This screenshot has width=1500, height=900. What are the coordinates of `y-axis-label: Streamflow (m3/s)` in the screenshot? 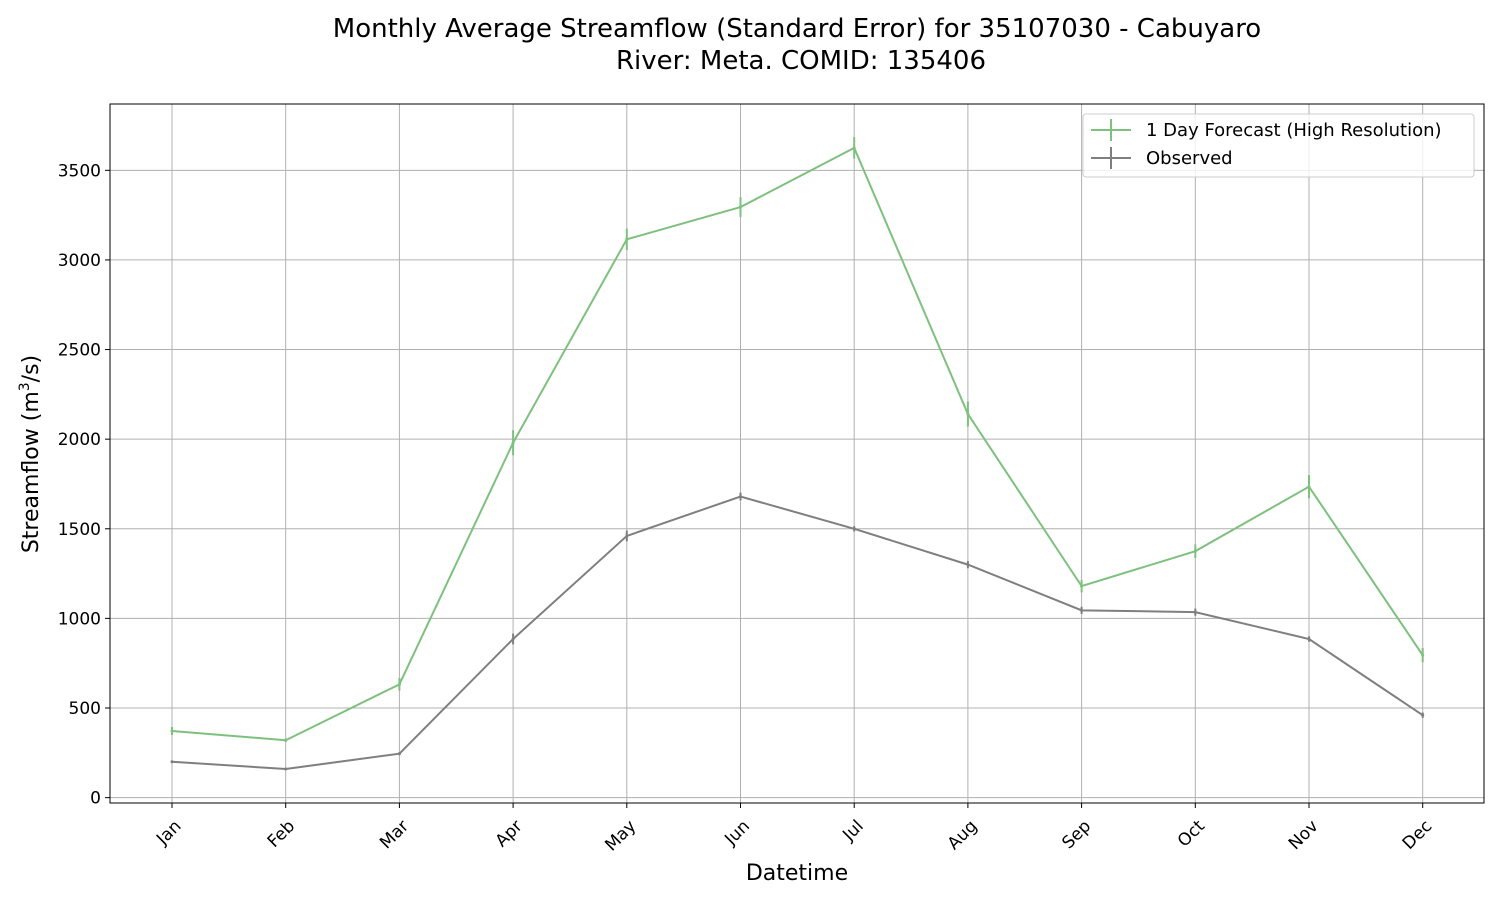 It's located at (30, 454).